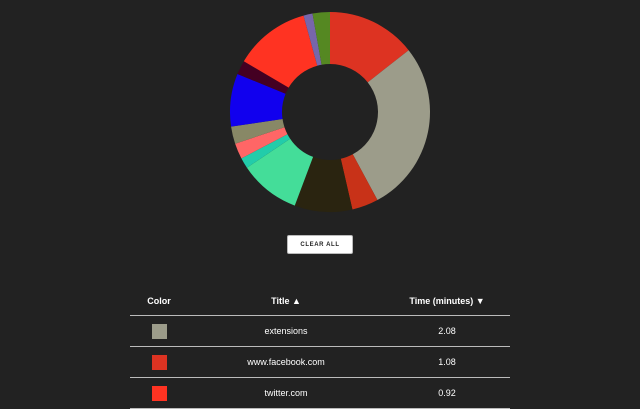 The width and height of the screenshot is (640, 409). I want to click on time-cell: 0.92, so click(447, 393).